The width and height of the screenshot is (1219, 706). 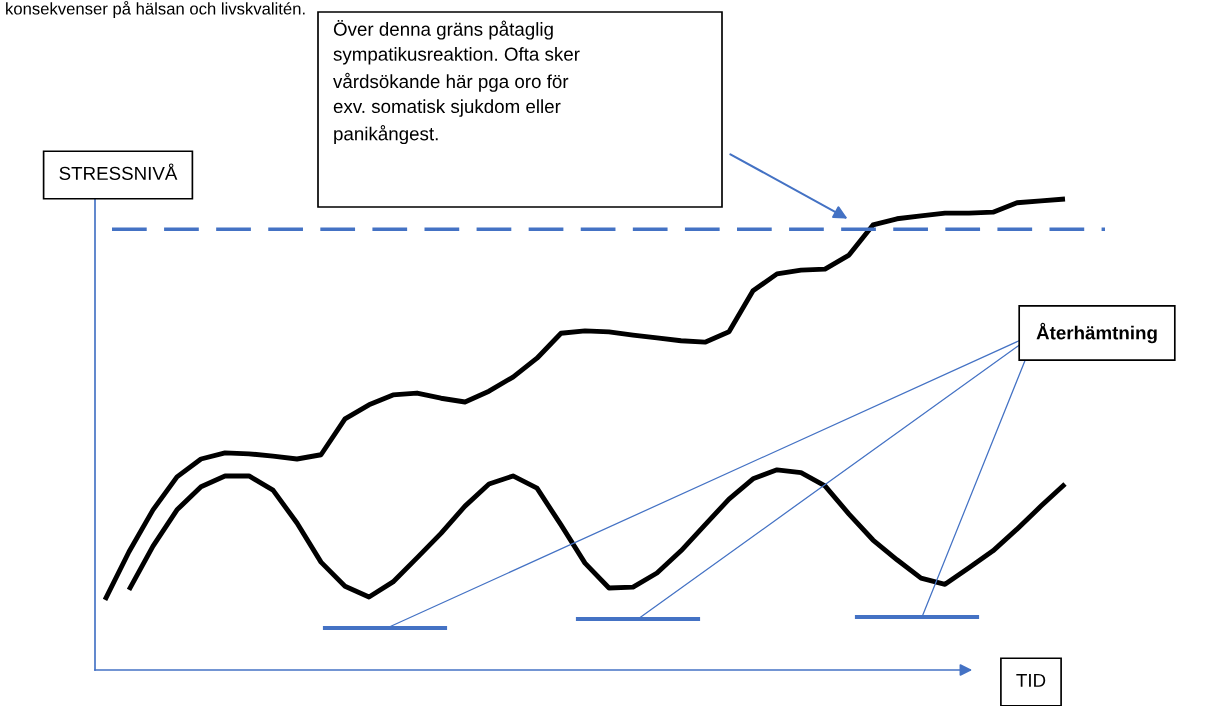 What do you see at coordinates (1096, 333) in the screenshot?
I see `annotation: Återhämtning` at bounding box center [1096, 333].